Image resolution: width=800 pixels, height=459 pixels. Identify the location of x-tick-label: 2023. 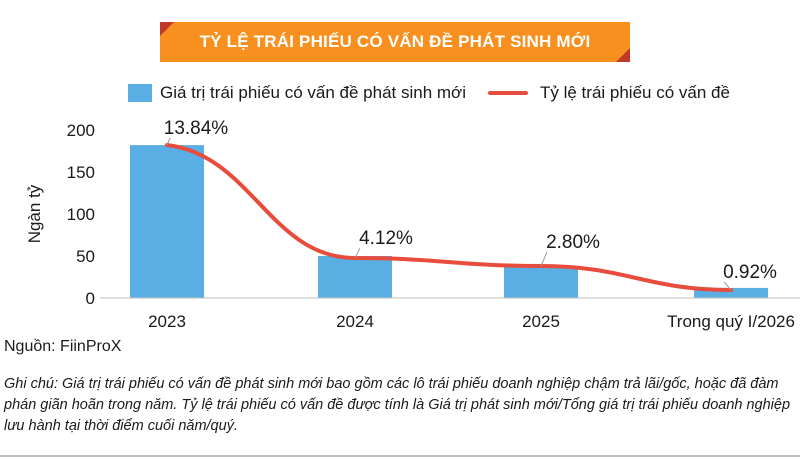
(167, 321).